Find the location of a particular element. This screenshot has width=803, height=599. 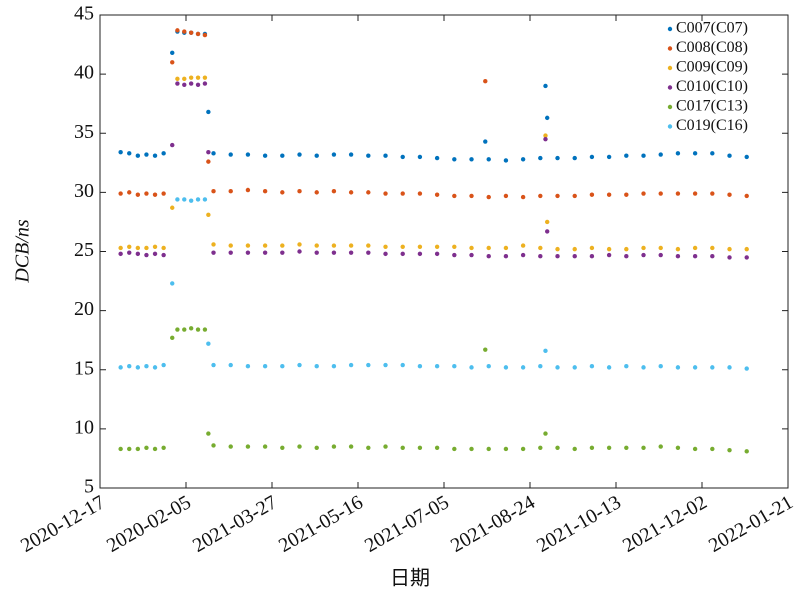

y-tick-label: 35 is located at coordinates (84, 132).